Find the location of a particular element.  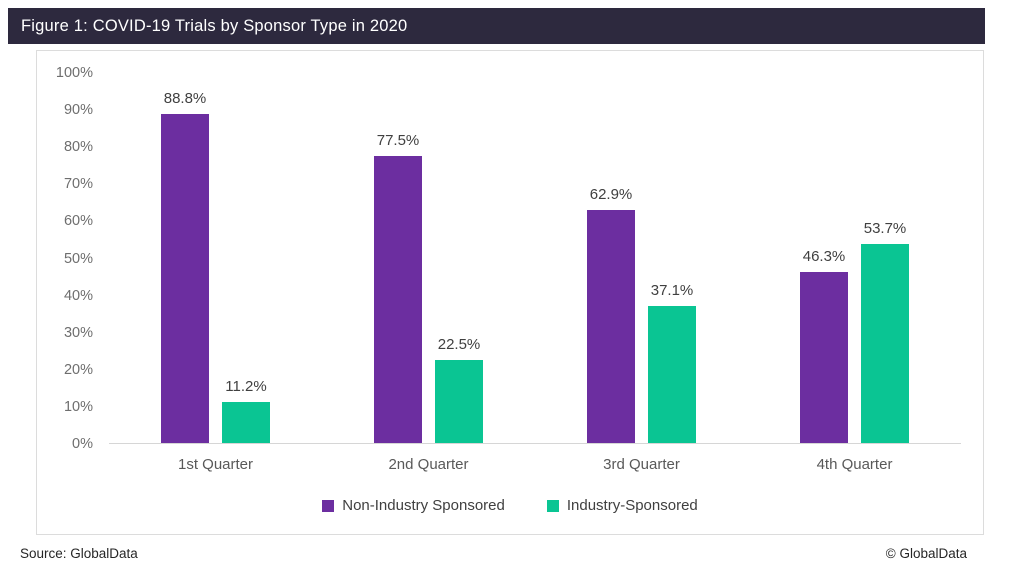

bar-group-2: 77.5% 22.5% is located at coordinates (428, 258).